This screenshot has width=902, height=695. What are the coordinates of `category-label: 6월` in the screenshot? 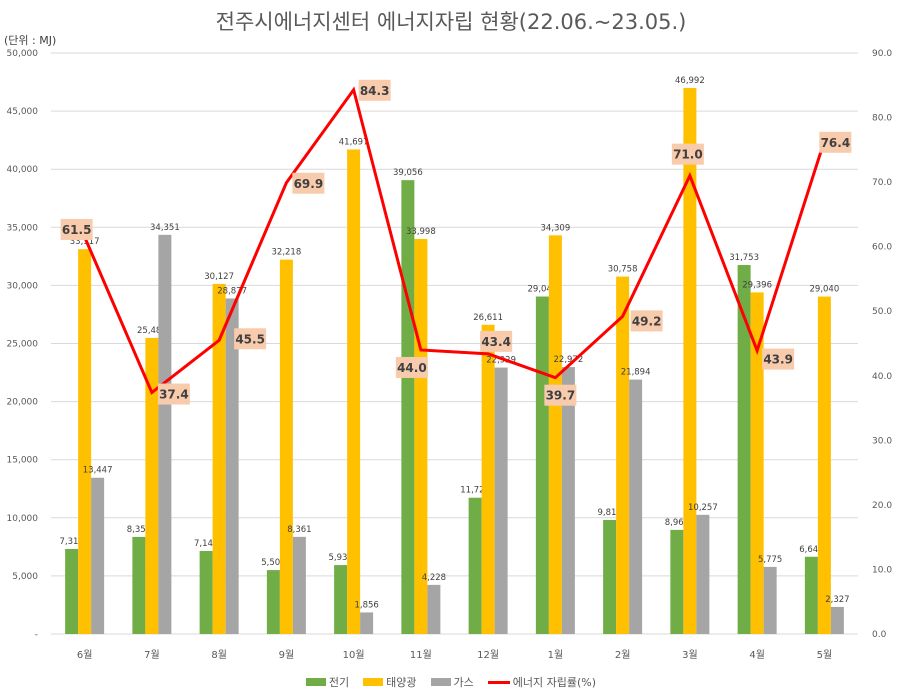 It's located at (85, 655).